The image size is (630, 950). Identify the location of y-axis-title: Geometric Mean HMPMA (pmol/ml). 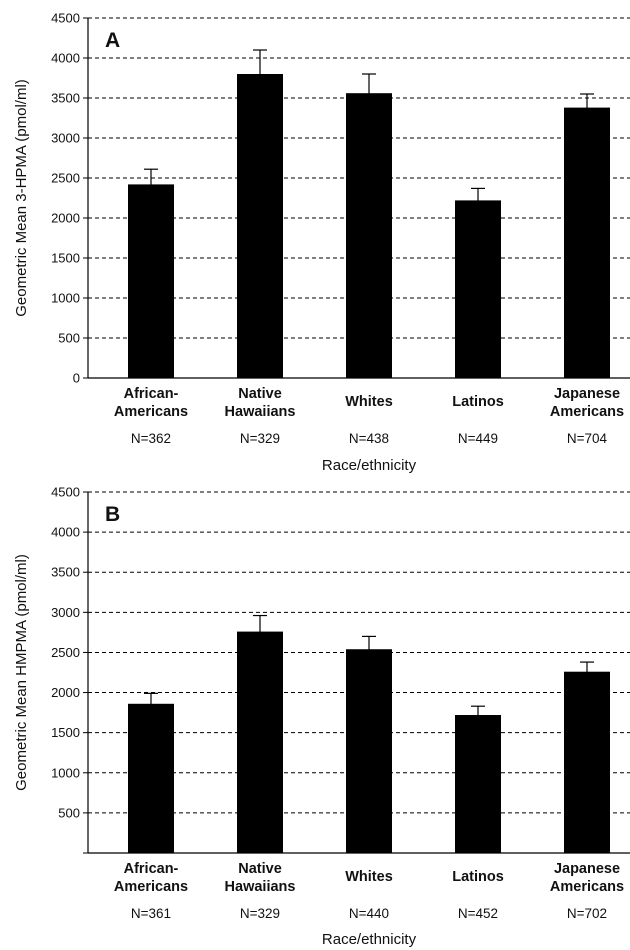
(21, 672).